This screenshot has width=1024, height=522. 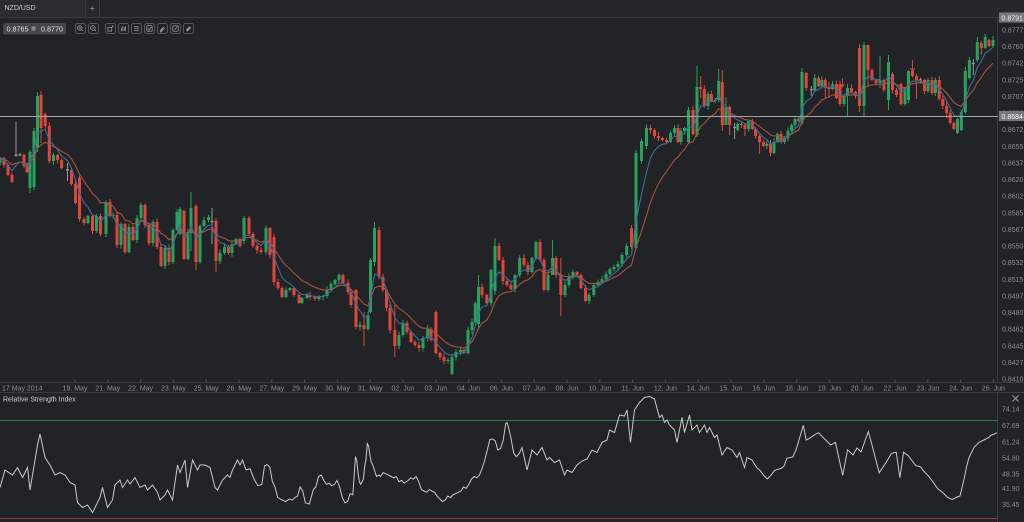 I want to click on svg-text: 0.8791, so click(x=1013, y=18).